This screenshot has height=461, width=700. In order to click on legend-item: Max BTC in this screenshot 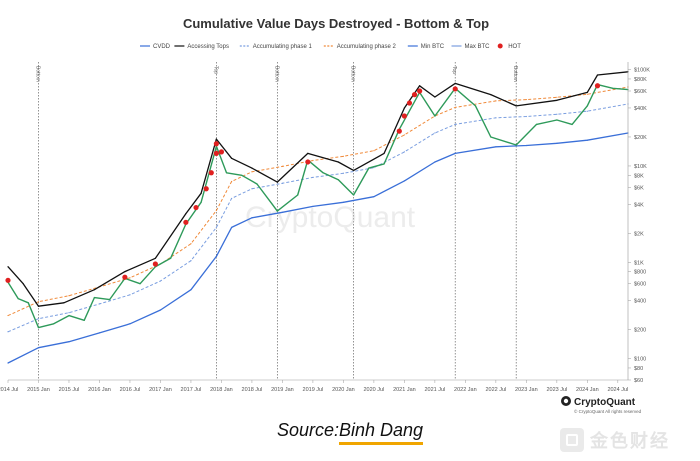, I will do `click(471, 47)`.